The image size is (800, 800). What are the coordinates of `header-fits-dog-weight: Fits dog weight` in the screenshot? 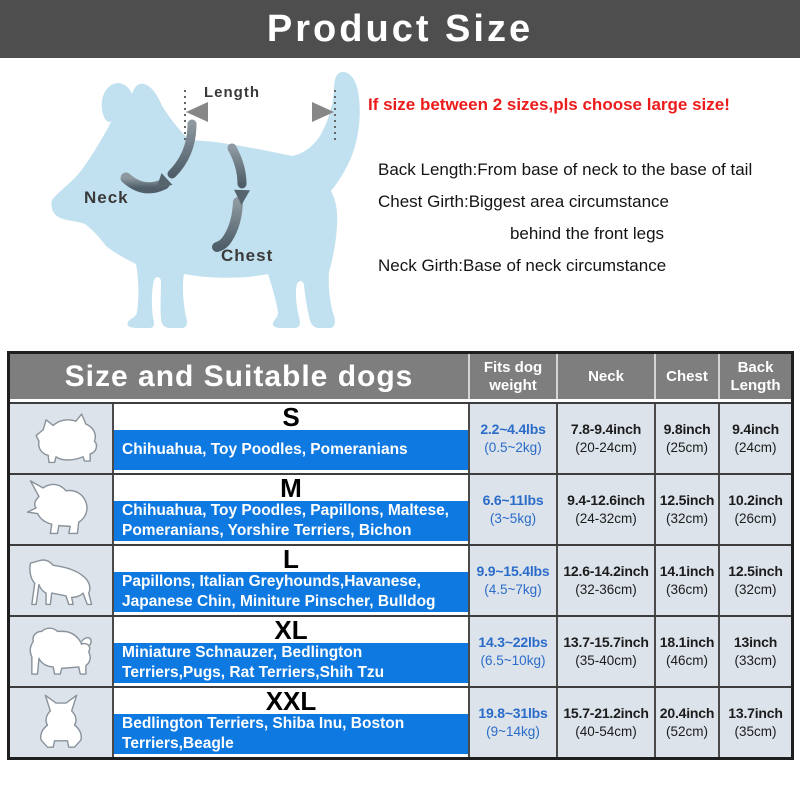 It's located at (512, 376).